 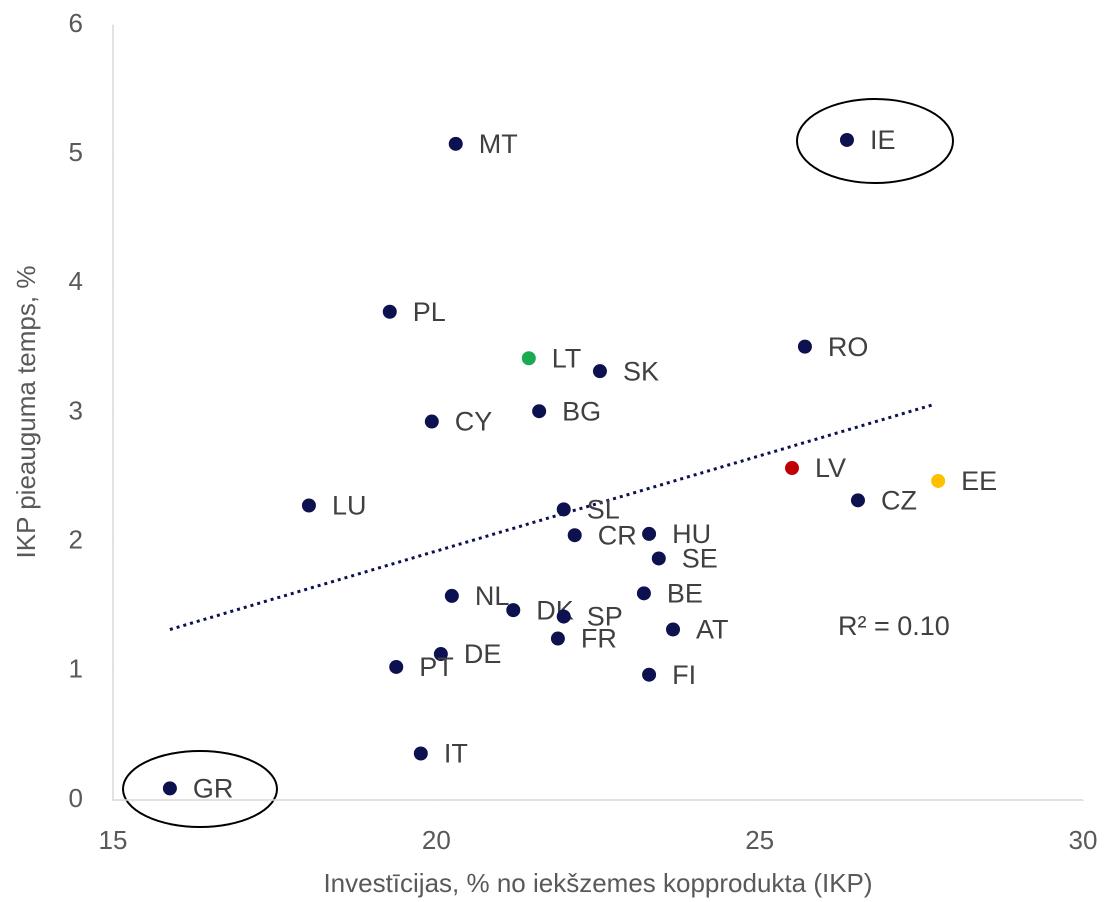 I want to click on point-label: LU, so click(x=349, y=506).